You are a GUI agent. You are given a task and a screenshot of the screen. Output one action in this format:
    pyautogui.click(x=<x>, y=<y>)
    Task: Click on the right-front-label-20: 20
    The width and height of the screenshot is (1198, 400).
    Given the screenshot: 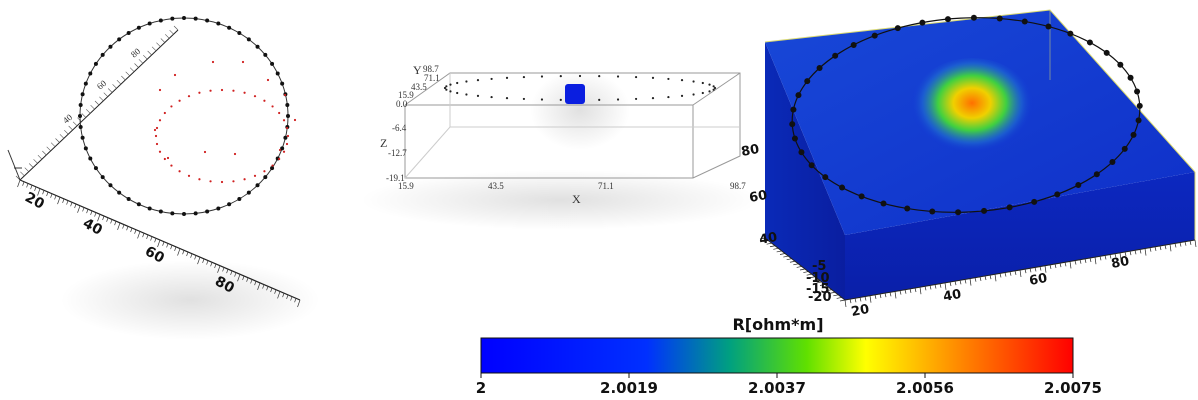 What is the action you would take?
    pyautogui.click(x=860, y=311)
    